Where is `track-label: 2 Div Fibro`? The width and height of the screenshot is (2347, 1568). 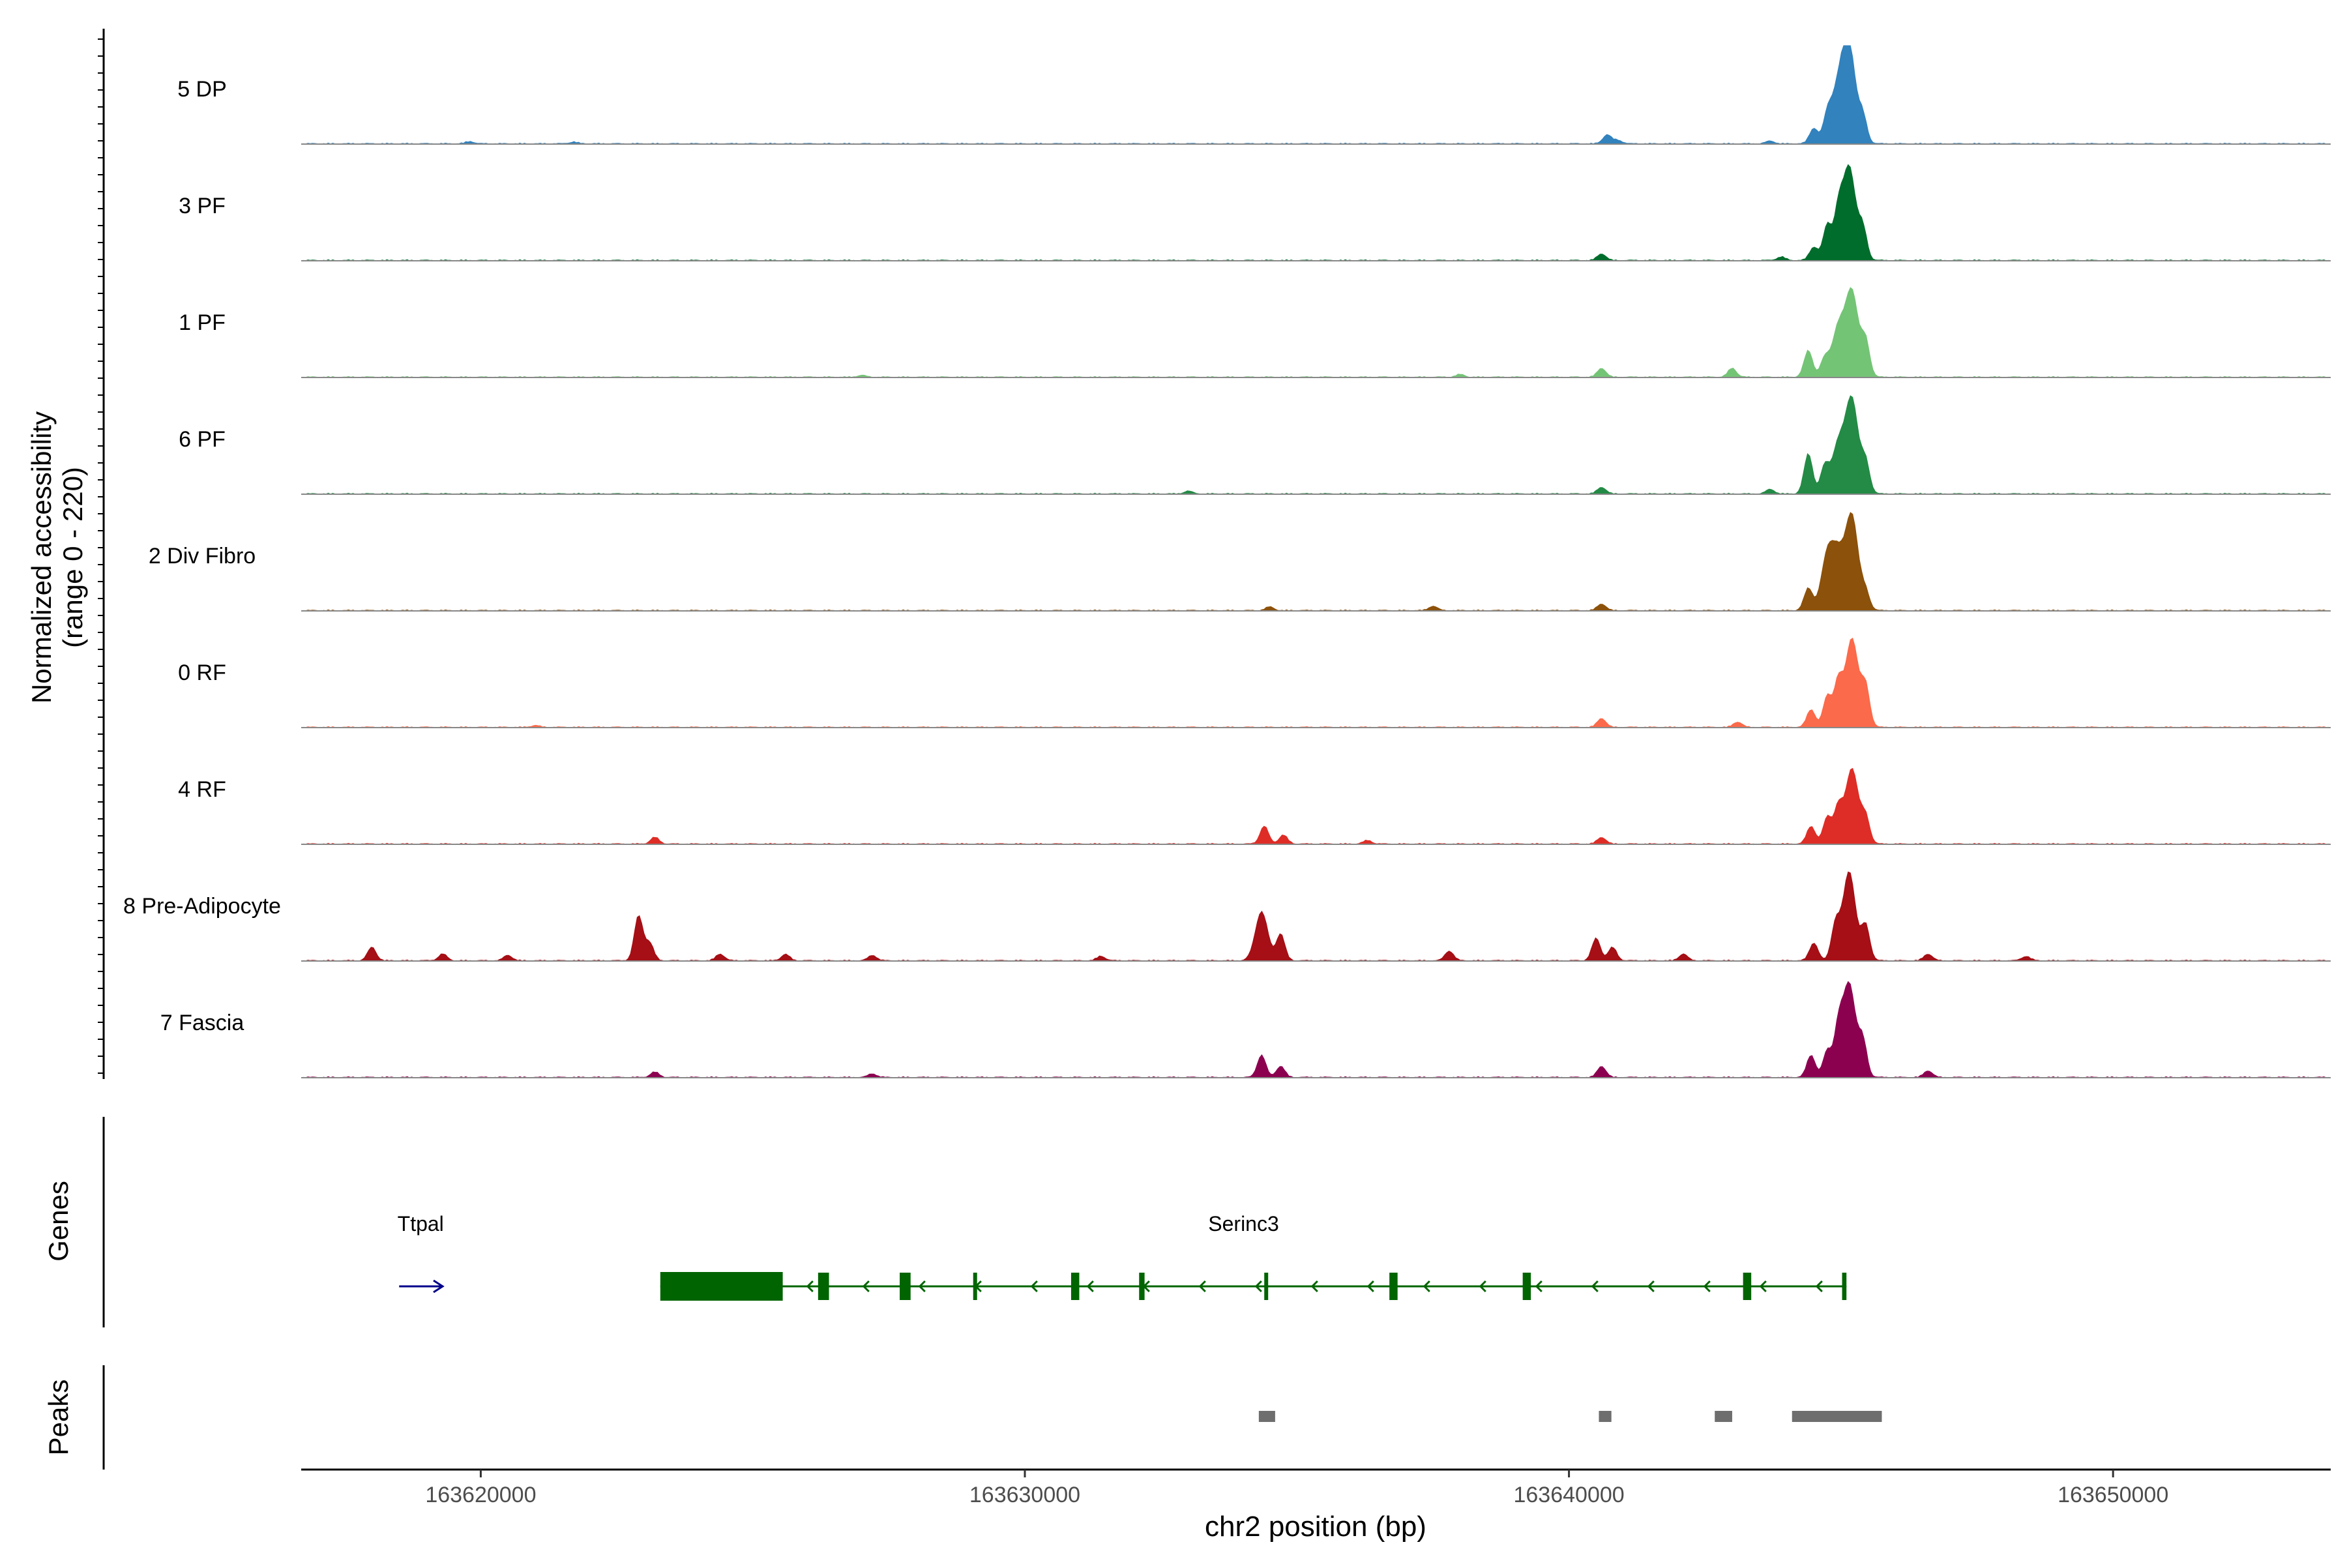
track-label: 2 Div Fibro is located at coordinates (202, 556).